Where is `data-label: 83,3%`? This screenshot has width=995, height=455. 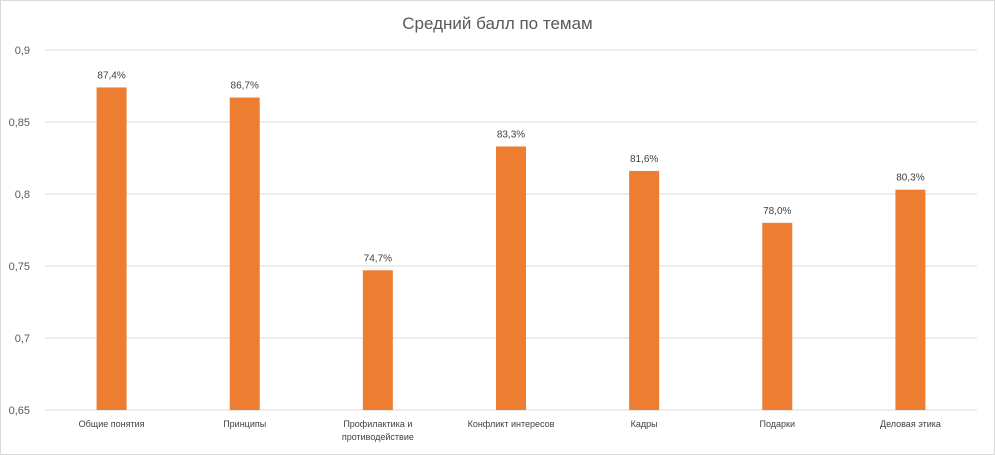
data-label: 83,3% is located at coordinates (511, 134).